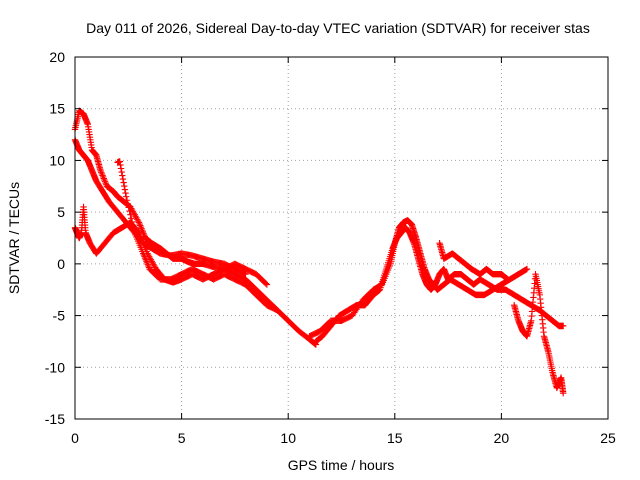 The height and width of the screenshot is (480, 640). What do you see at coordinates (57, 109) in the screenshot?
I see `y-tick-label: 15` at bounding box center [57, 109].